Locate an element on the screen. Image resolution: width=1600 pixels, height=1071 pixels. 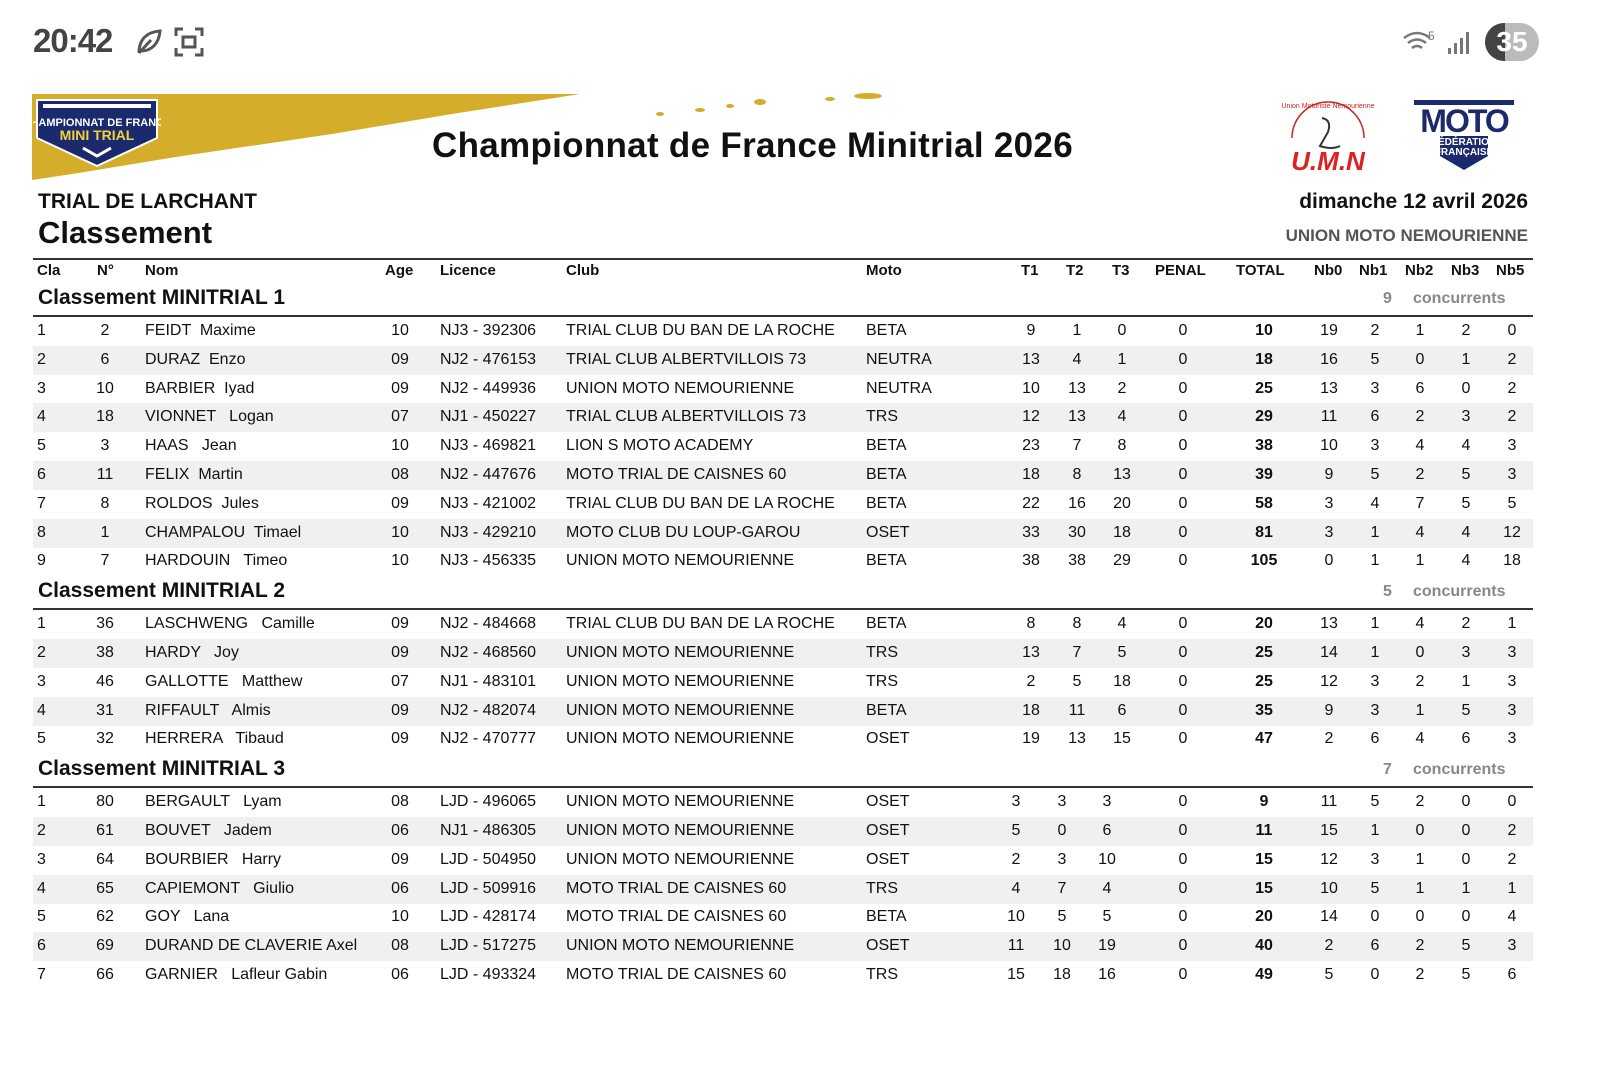
cell-nom: RIFFAULT Almis is located at coordinates (208, 710).